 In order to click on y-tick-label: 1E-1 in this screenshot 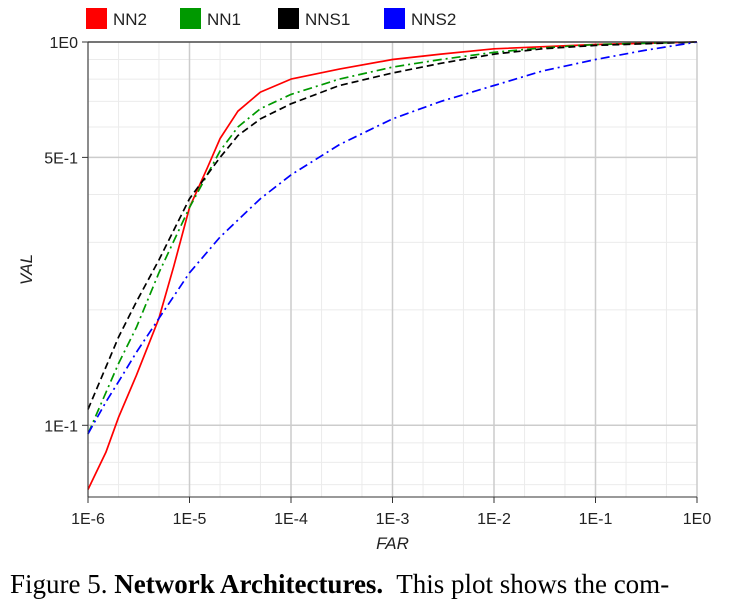, I will do `click(61, 426)`.